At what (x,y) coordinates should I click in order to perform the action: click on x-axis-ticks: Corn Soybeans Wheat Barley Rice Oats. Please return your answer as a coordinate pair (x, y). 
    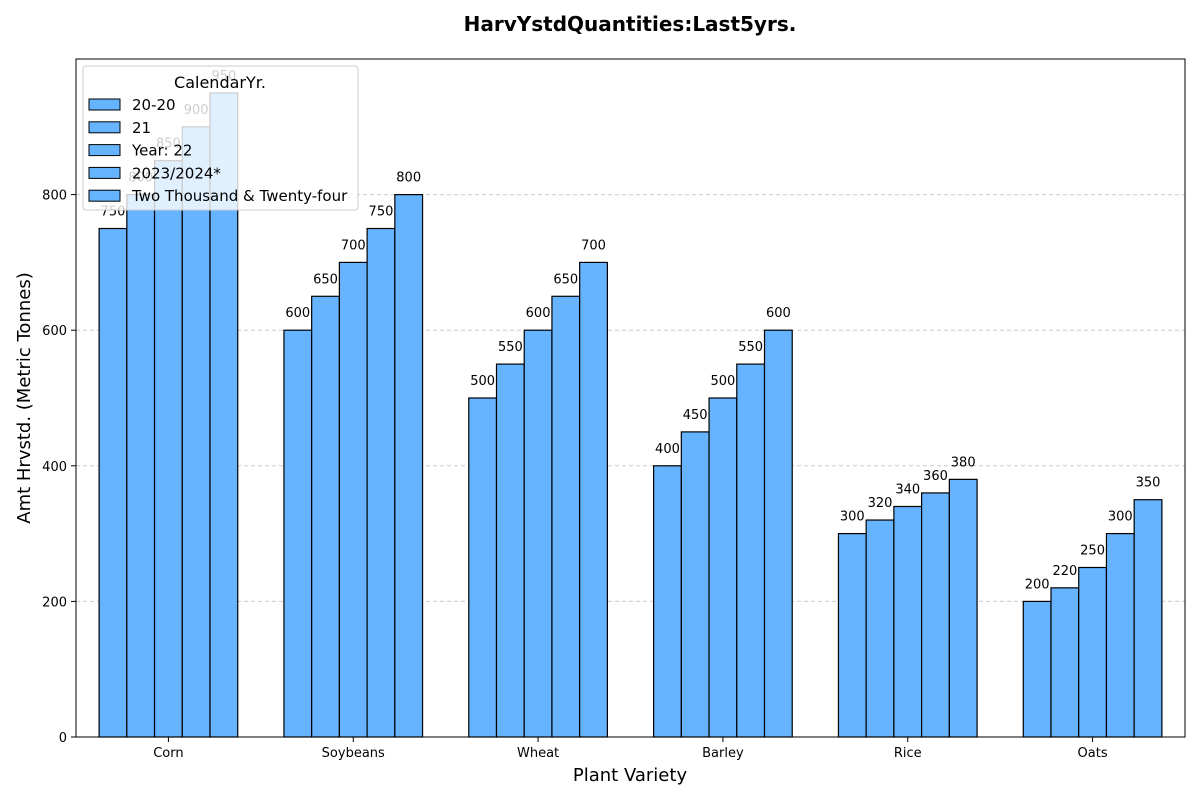
    Looking at the image, I should click on (630, 749).